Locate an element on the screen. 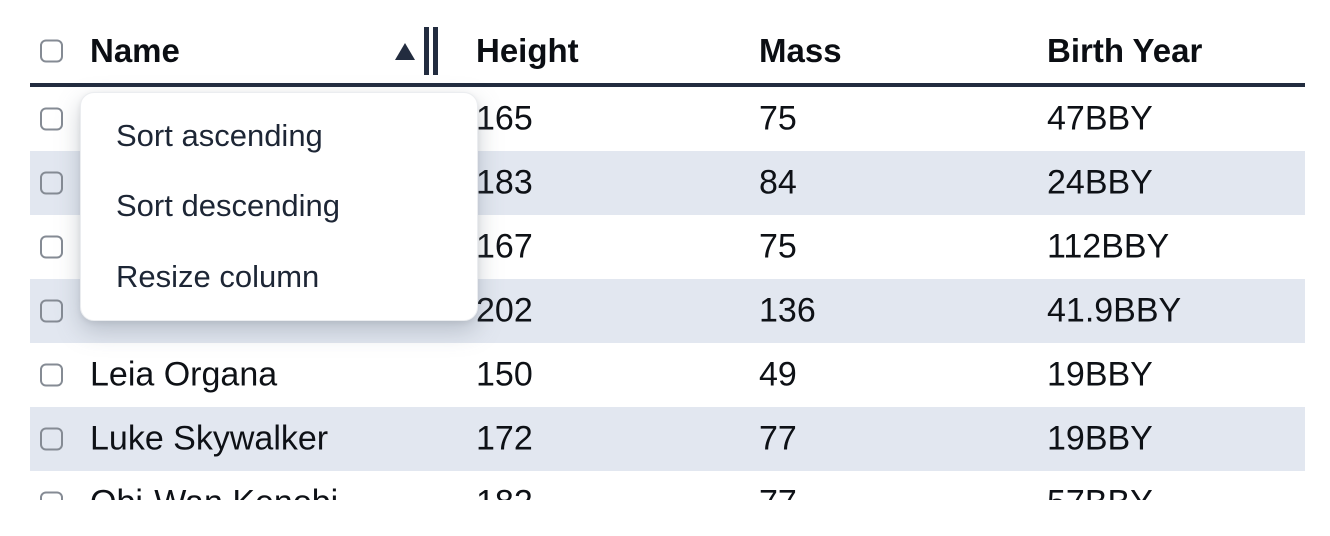 The height and width of the screenshot is (536, 1330). cell-birth-year: 112BBY is located at coordinates (1108, 246).